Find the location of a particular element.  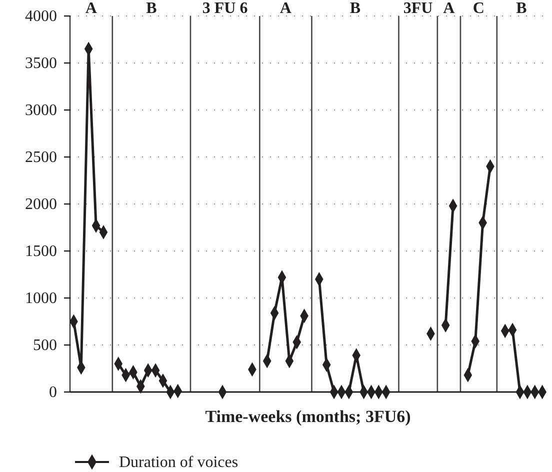

annotation: 3FU is located at coordinates (418, 8).